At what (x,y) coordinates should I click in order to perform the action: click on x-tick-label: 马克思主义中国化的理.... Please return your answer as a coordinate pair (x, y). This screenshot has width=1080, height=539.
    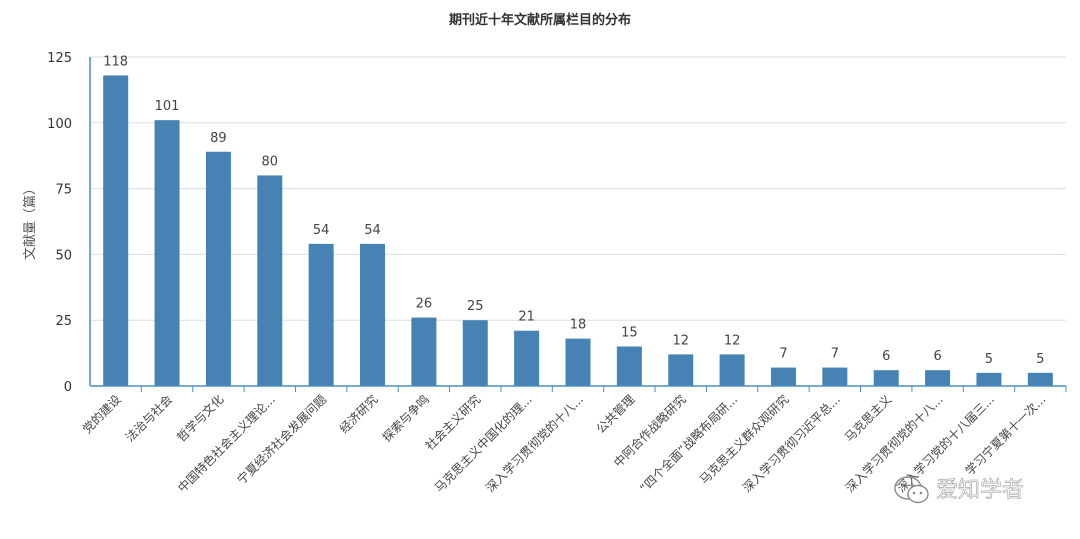
    Looking at the image, I should click on (483, 444).